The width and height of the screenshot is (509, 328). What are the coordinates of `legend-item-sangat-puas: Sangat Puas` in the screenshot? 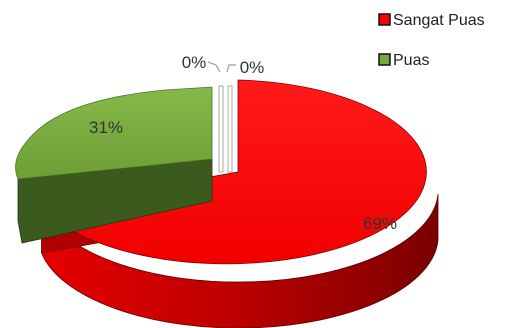 It's located at (431, 20).